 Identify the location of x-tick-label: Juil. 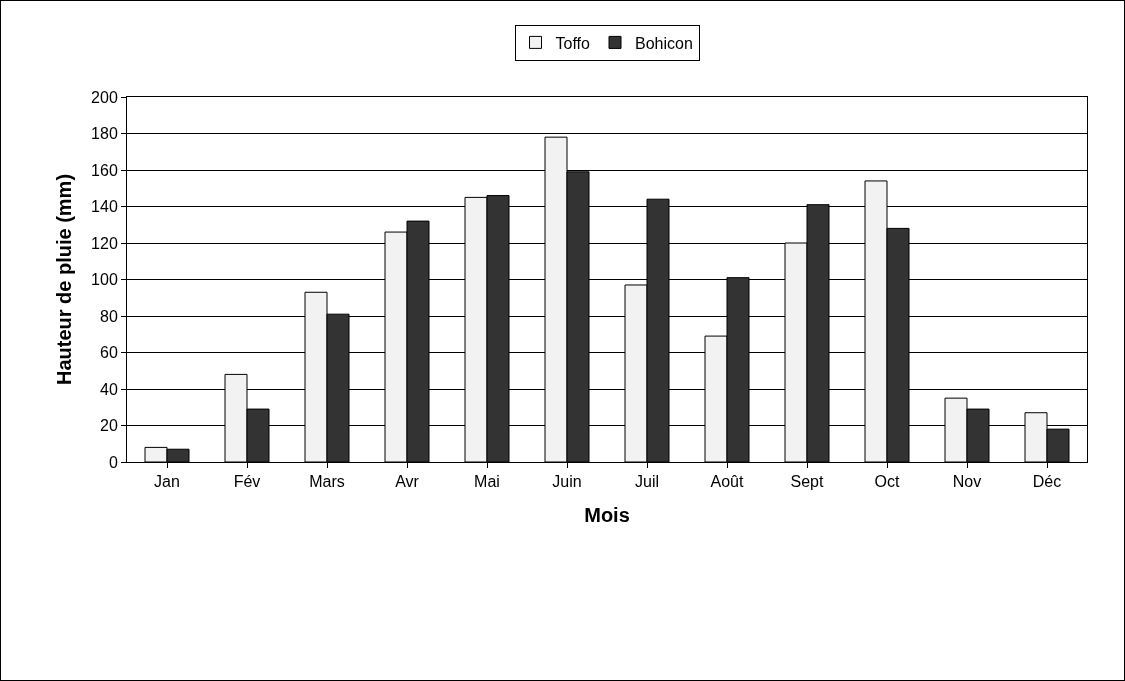
(647, 482).